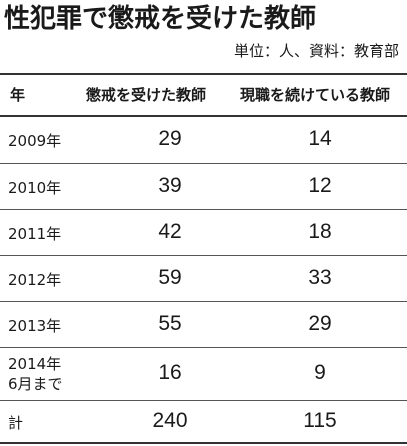 The height and width of the screenshot is (446, 407). What do you see at coordinates (203, 421) in the screenshot?
I see `table-row-total: 計 240 115` at bounding box center [203, 421].